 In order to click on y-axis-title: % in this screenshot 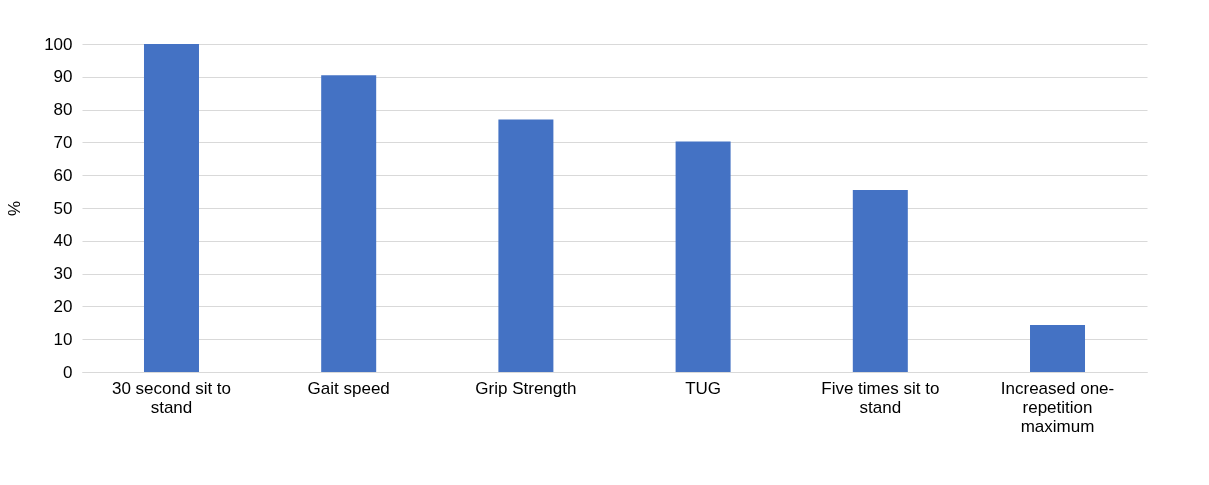, I will do `click(15, 208)`.